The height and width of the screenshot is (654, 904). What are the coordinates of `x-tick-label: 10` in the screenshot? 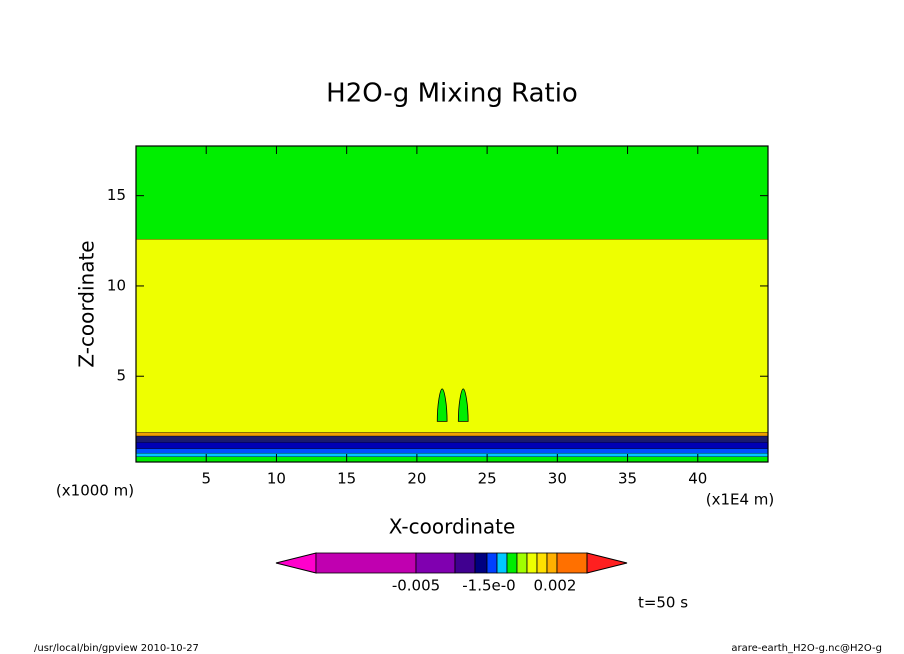 It's located at (276, 479).